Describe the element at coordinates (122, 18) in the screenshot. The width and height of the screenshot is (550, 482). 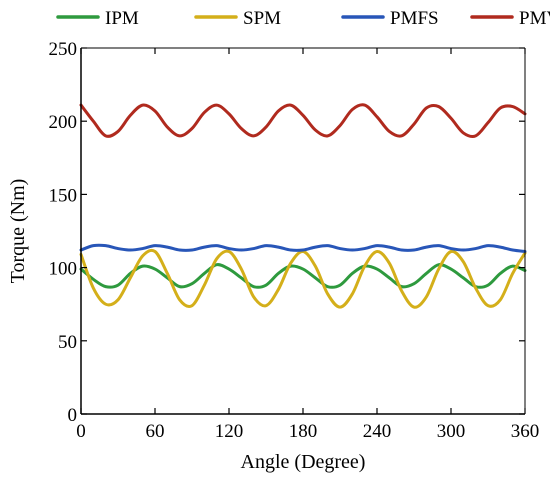
I see `legend-label: IPM` at that location.